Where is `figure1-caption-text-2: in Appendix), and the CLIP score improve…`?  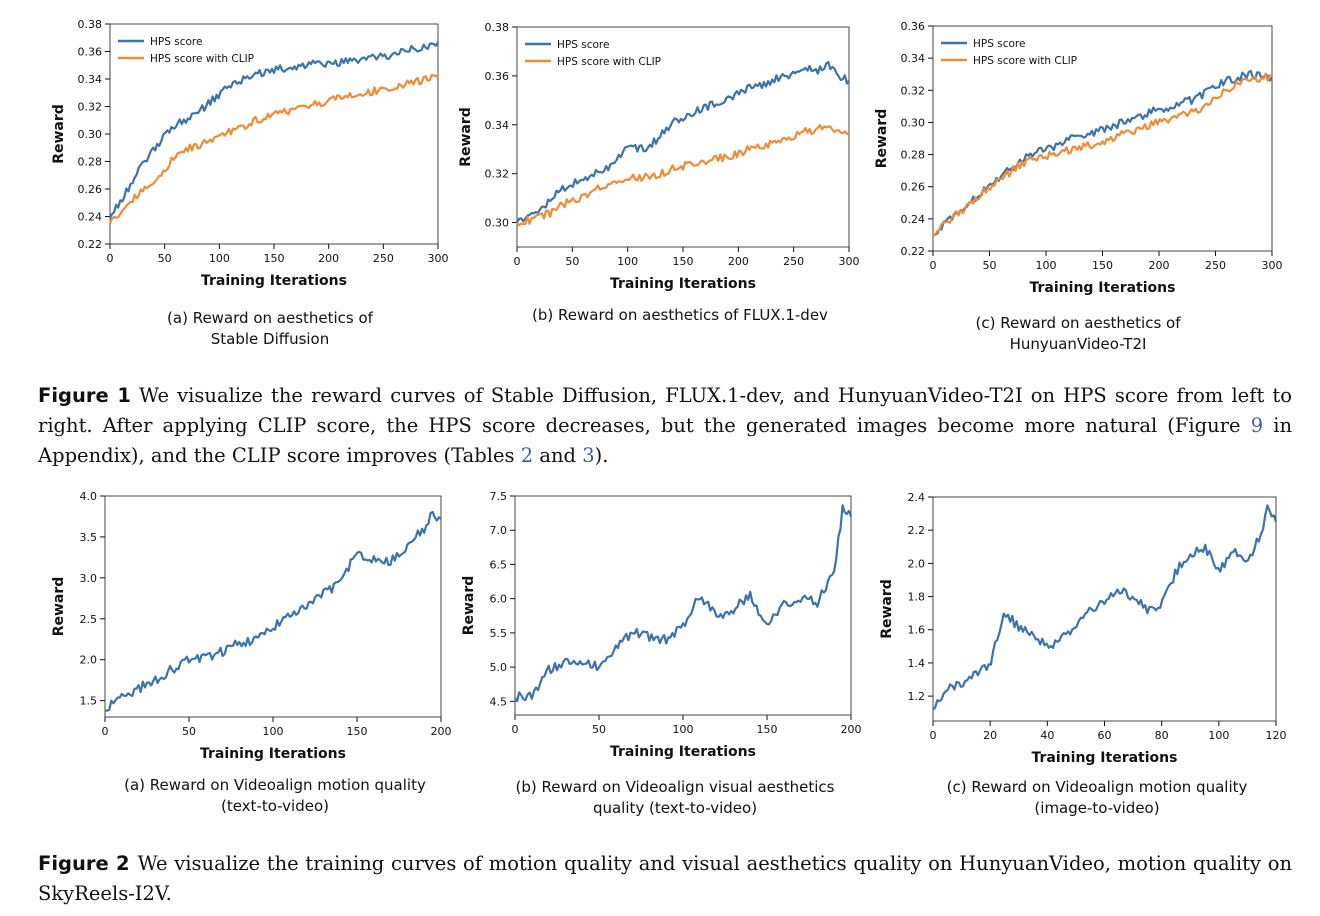
figure1-caption-text-2: in Appendix), and the CLIP score improve… is located at coordinates (665, 440).